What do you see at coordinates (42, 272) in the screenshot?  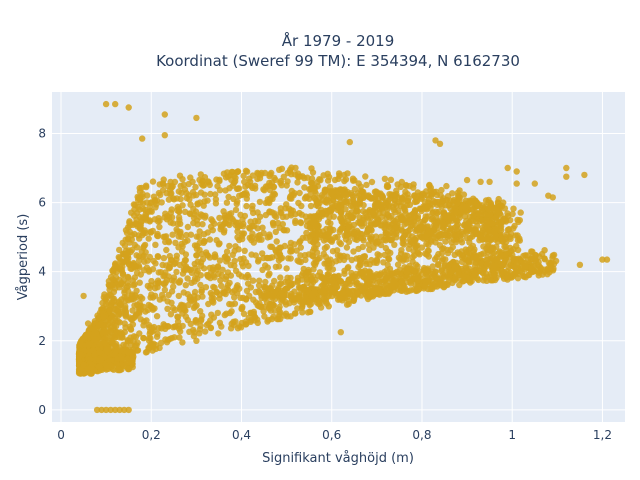 I see `y-tick-label: 4` at bounding box center [42, 272].